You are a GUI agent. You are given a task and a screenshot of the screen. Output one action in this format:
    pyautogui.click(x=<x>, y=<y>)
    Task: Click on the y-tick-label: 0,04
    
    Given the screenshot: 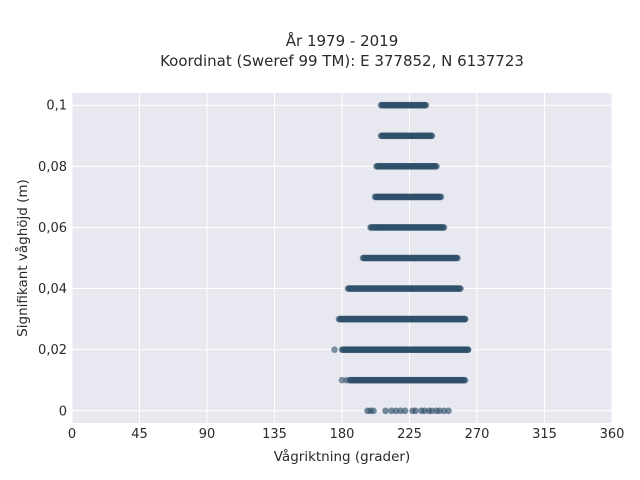 What is the action you would take?
    pyautogui.click(x=52, y=289)
    